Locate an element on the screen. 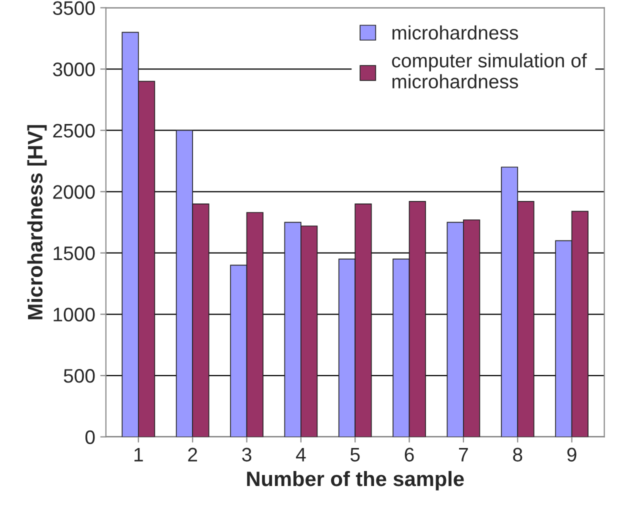 This screenshot has height=517, width=623. y-tick-label: 2500 is located at coordinates (74, 131).